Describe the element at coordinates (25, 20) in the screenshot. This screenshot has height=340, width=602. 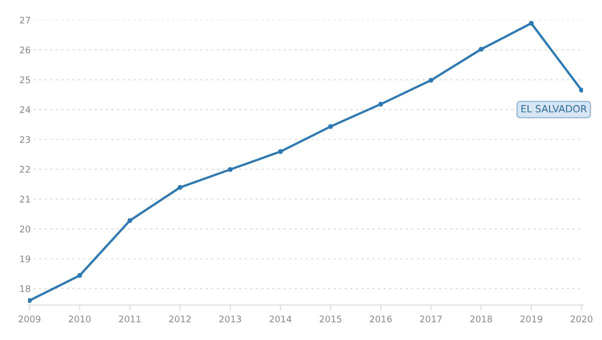
I see `y-tick-label: 27` at that location.